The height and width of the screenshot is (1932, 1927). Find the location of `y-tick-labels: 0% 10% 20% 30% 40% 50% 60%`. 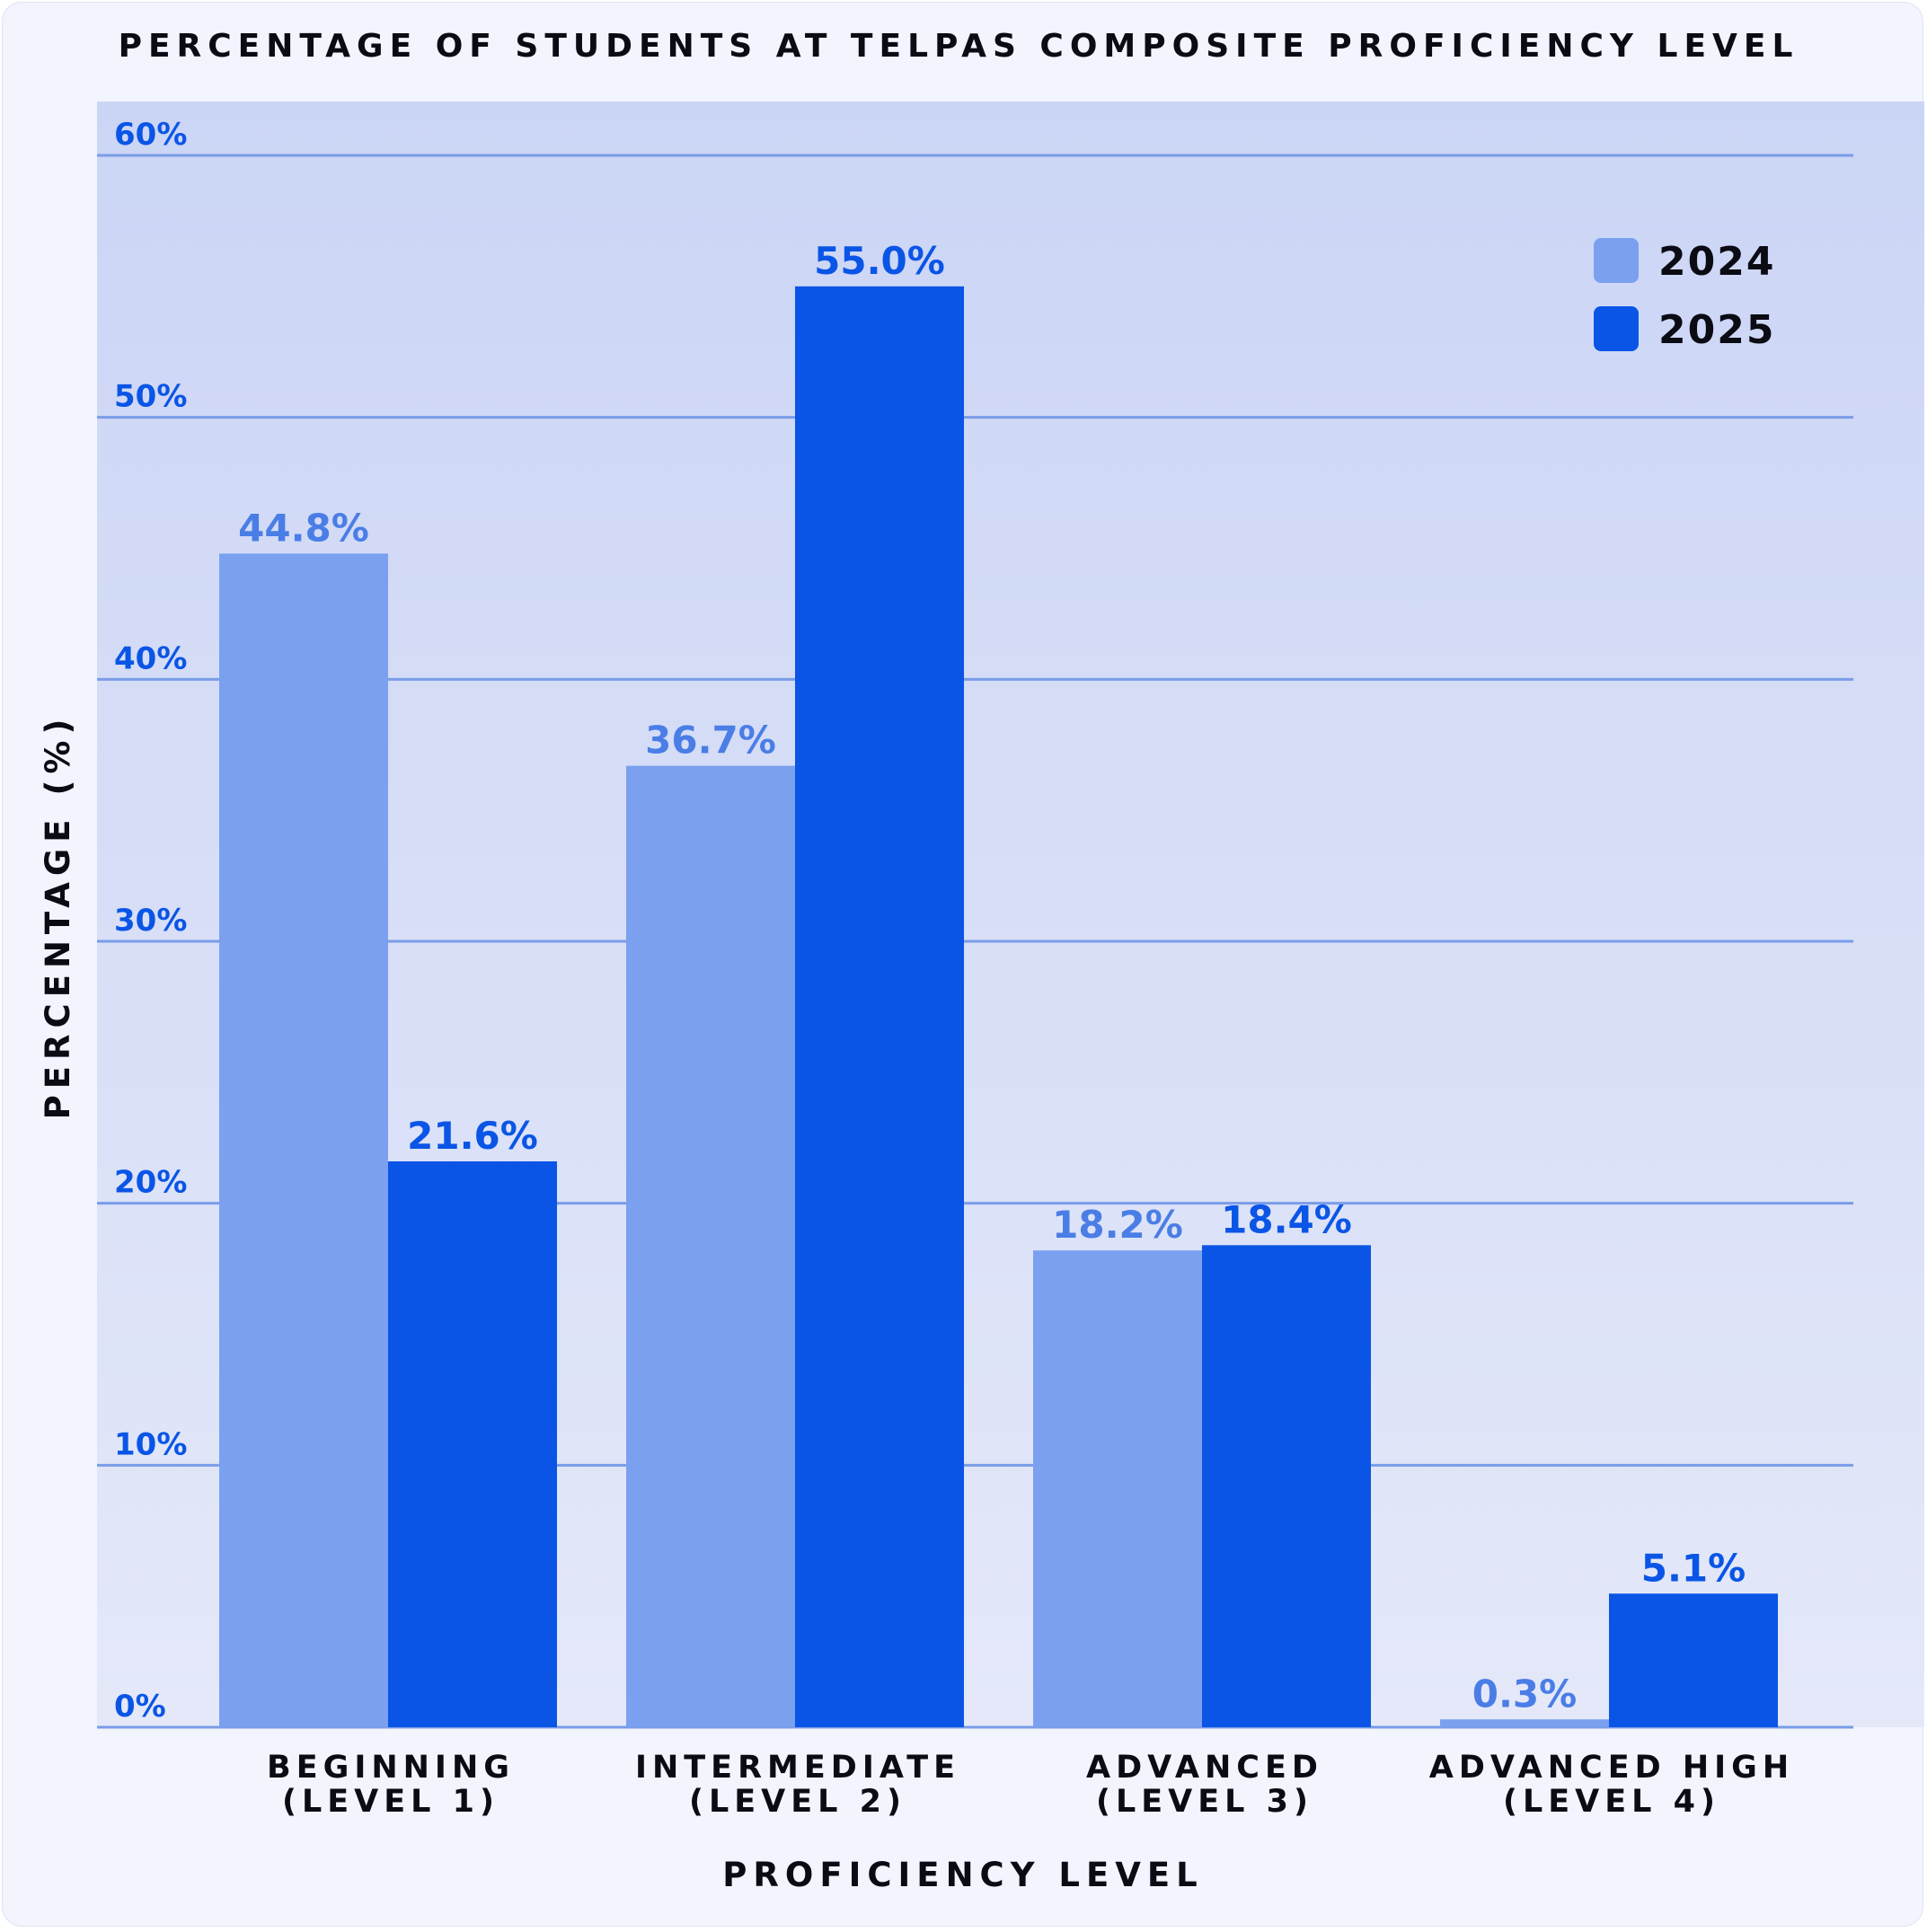

y-tick-labels: 0% 10% 20% 30% 40% 50% 60% is located at coordinates (150, 921).